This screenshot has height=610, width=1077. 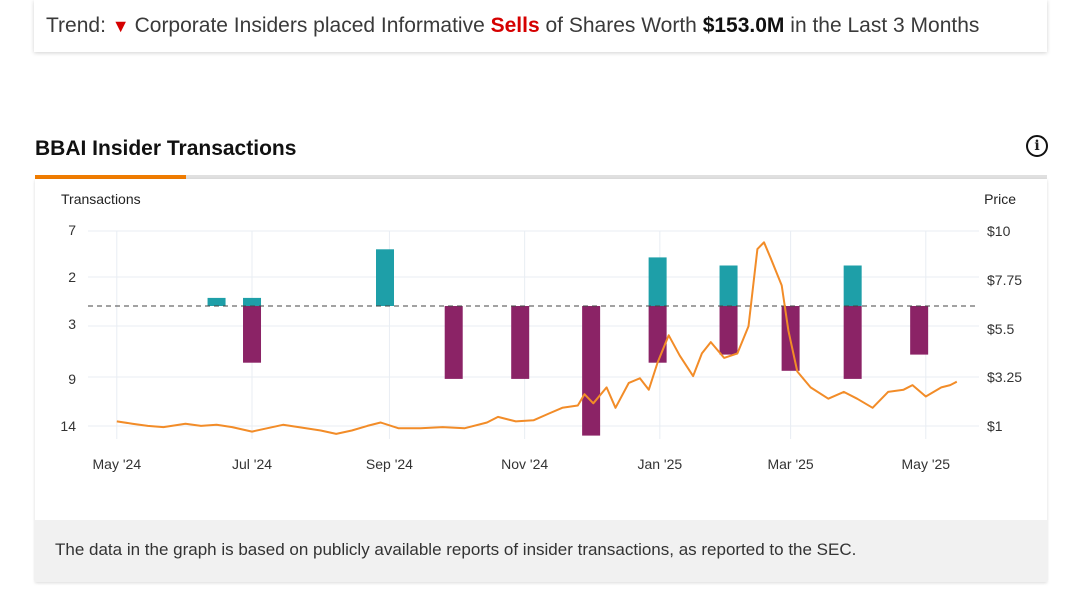 I want to click on active-tab-indicator, so click(x=110, y=177).